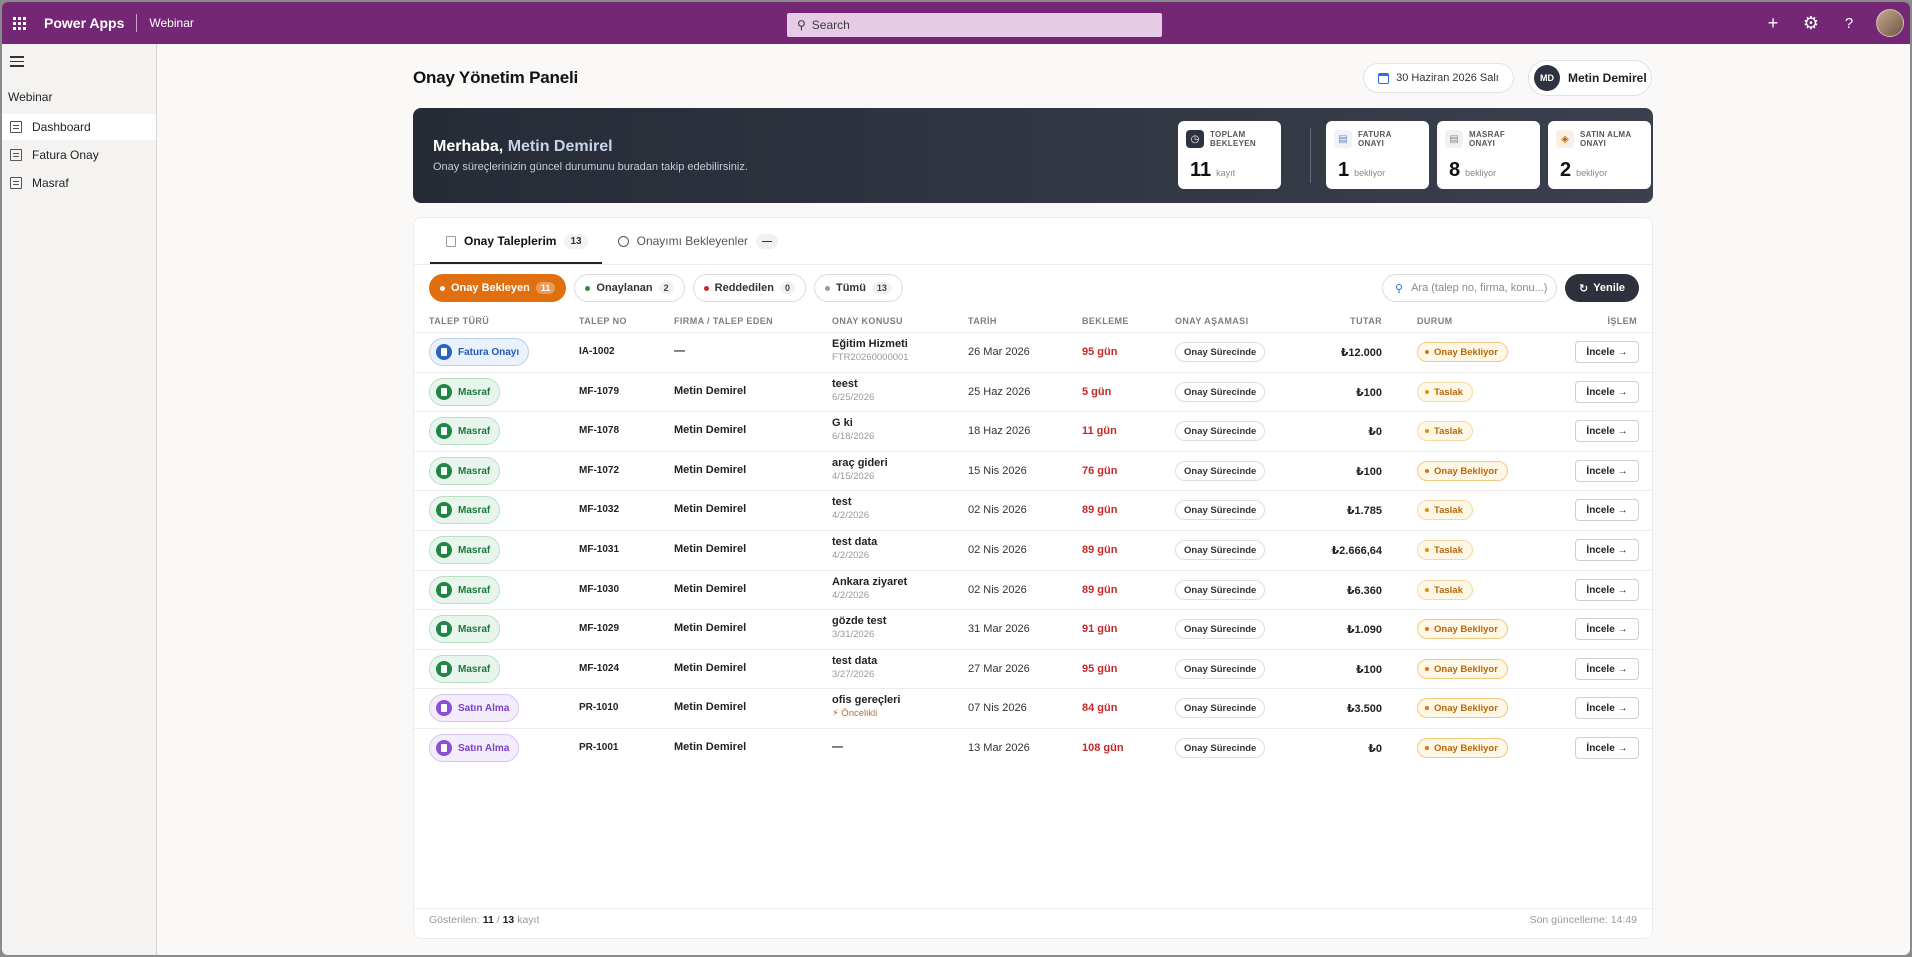  What do you see at coordinates (1375, 749) in the screenshot?
I see `amount: ₺0` at bounding box center [1375, 749].